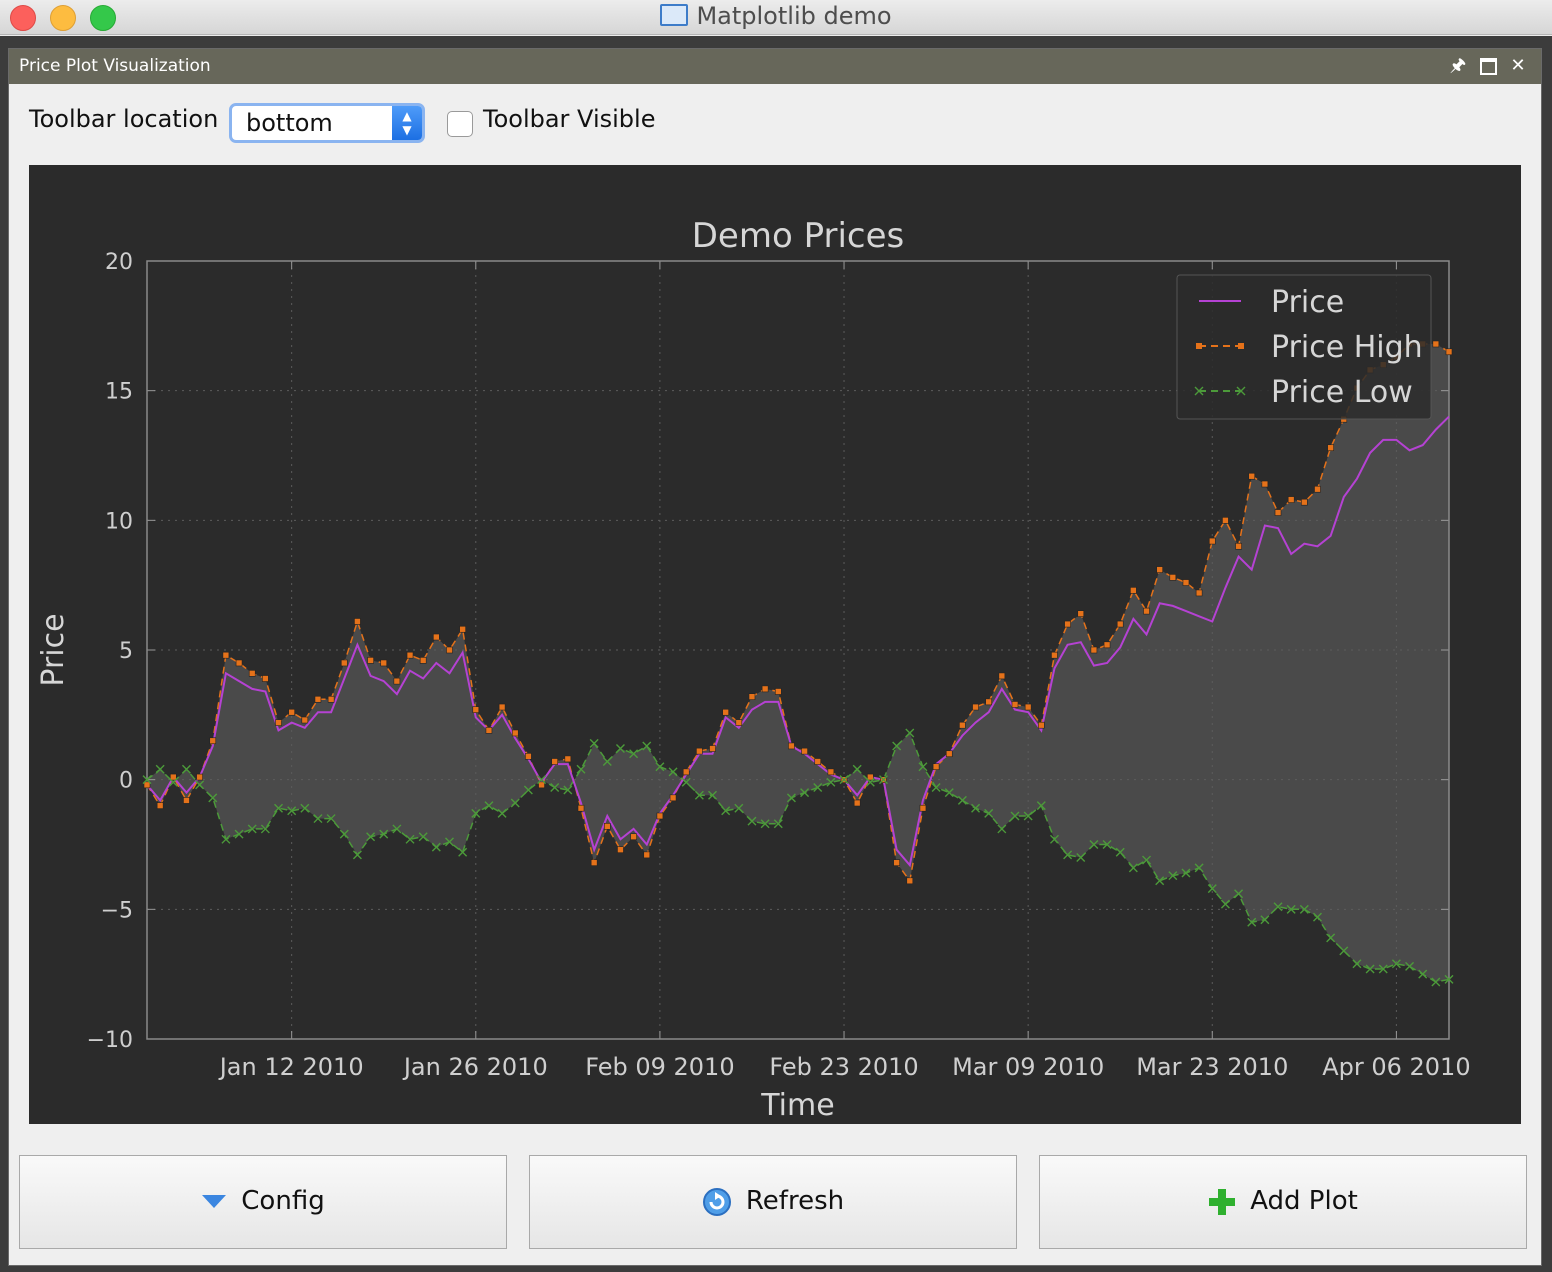 This screenshot has height=1272, width=1552. What do you see at coordinates (775, 66) in the screenshot?
I see `dock-titlebar: Price Plot Visualization 🖈 ✕` at bounding box center [775, 66].